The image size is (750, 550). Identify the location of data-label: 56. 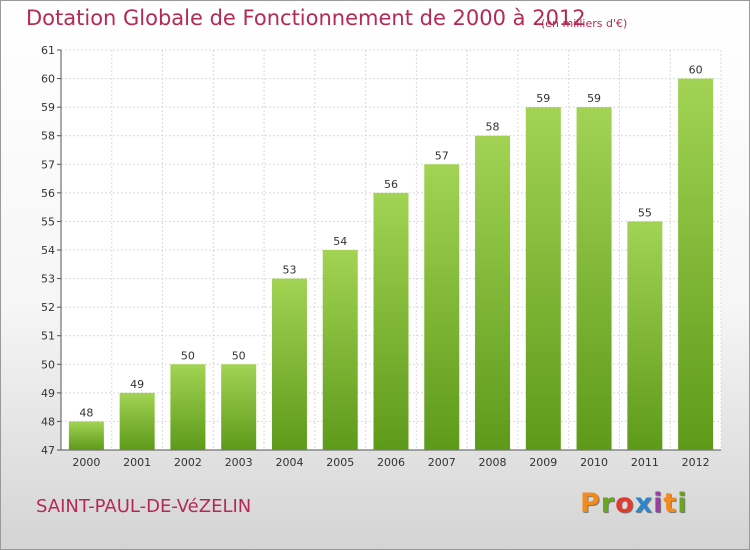
(391, 184).